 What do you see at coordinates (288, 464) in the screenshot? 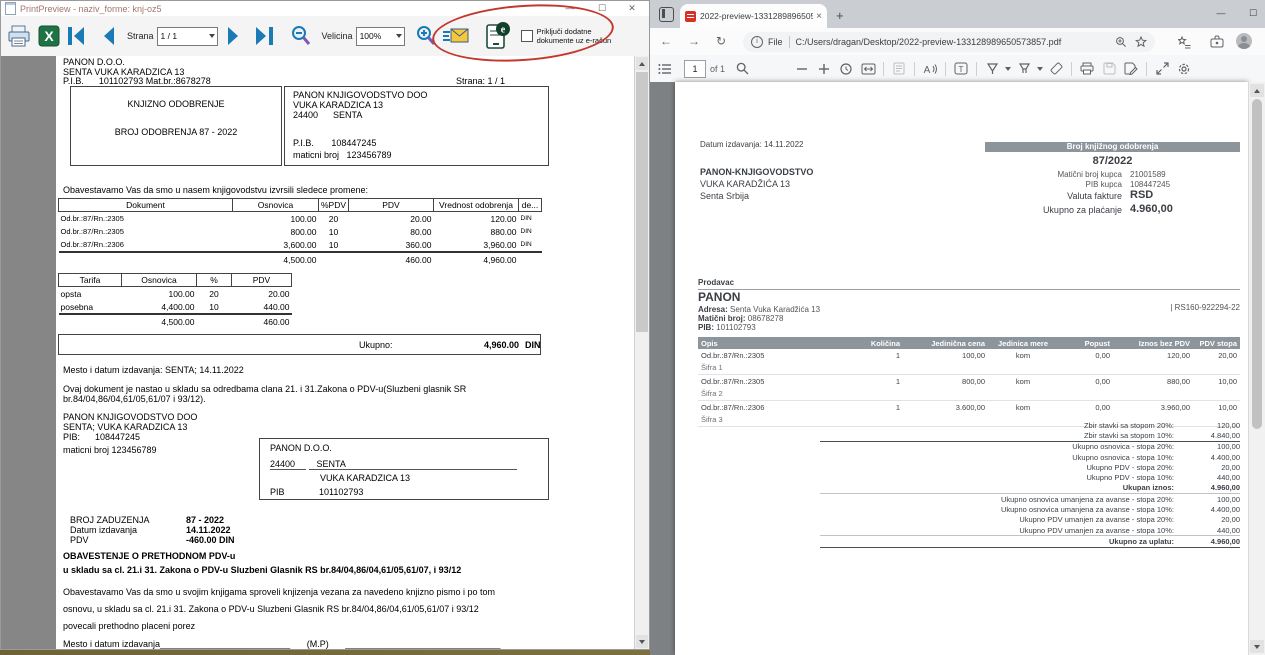
I see `buyer-zip: 24400` at bounding box center [288, 464].